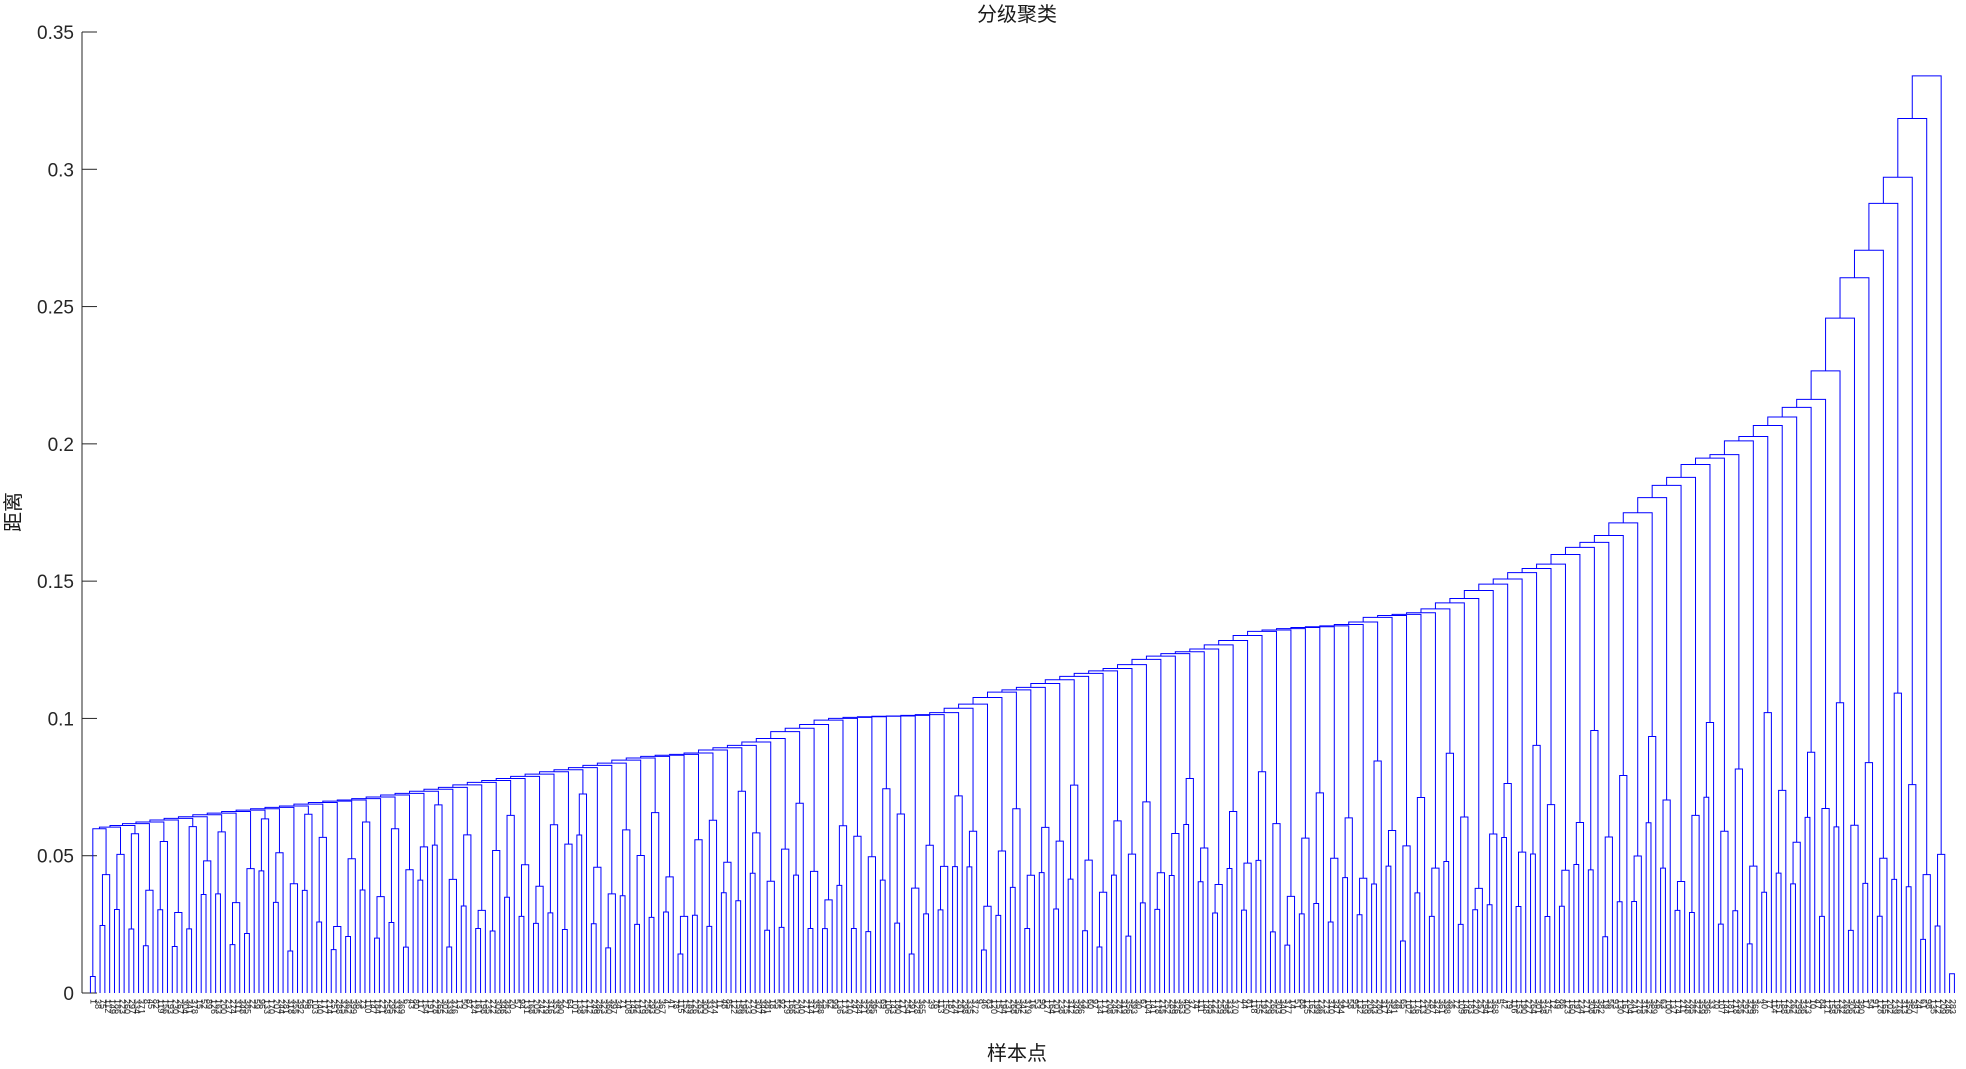 Image resolution: width=1966 pixels, height=1069 pixels. What do you see at coordinates (1587, 1006) in the screenshot?
I see `leaf-label: 271` at bounding box center [1587, 1006].